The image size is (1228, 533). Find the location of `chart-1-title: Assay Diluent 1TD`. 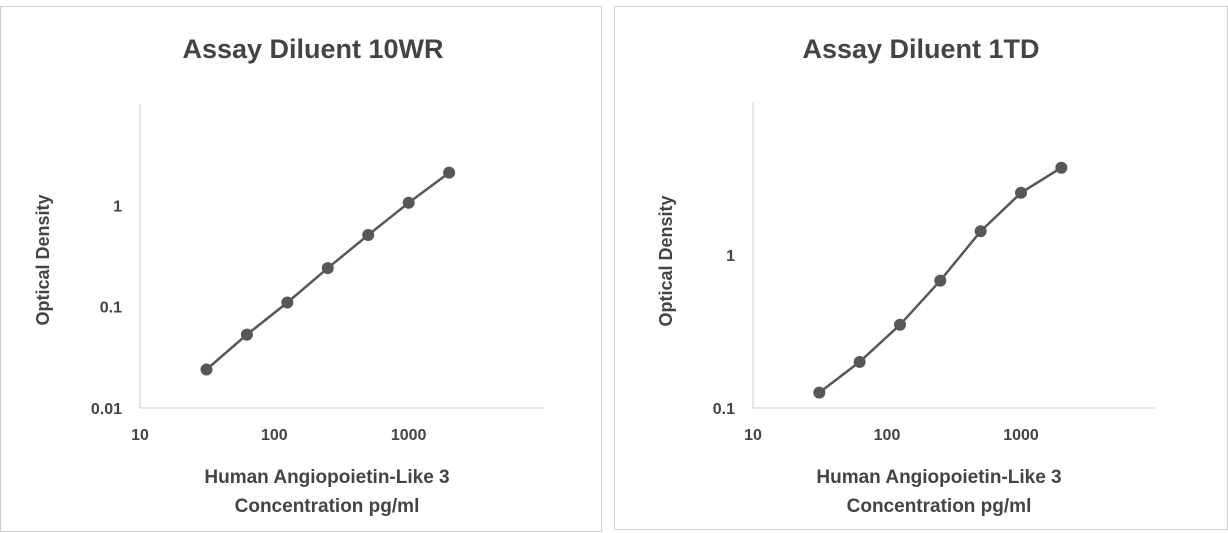

chart-1-title: Assay Diluent 1TD is located at coordinates (920, 49).